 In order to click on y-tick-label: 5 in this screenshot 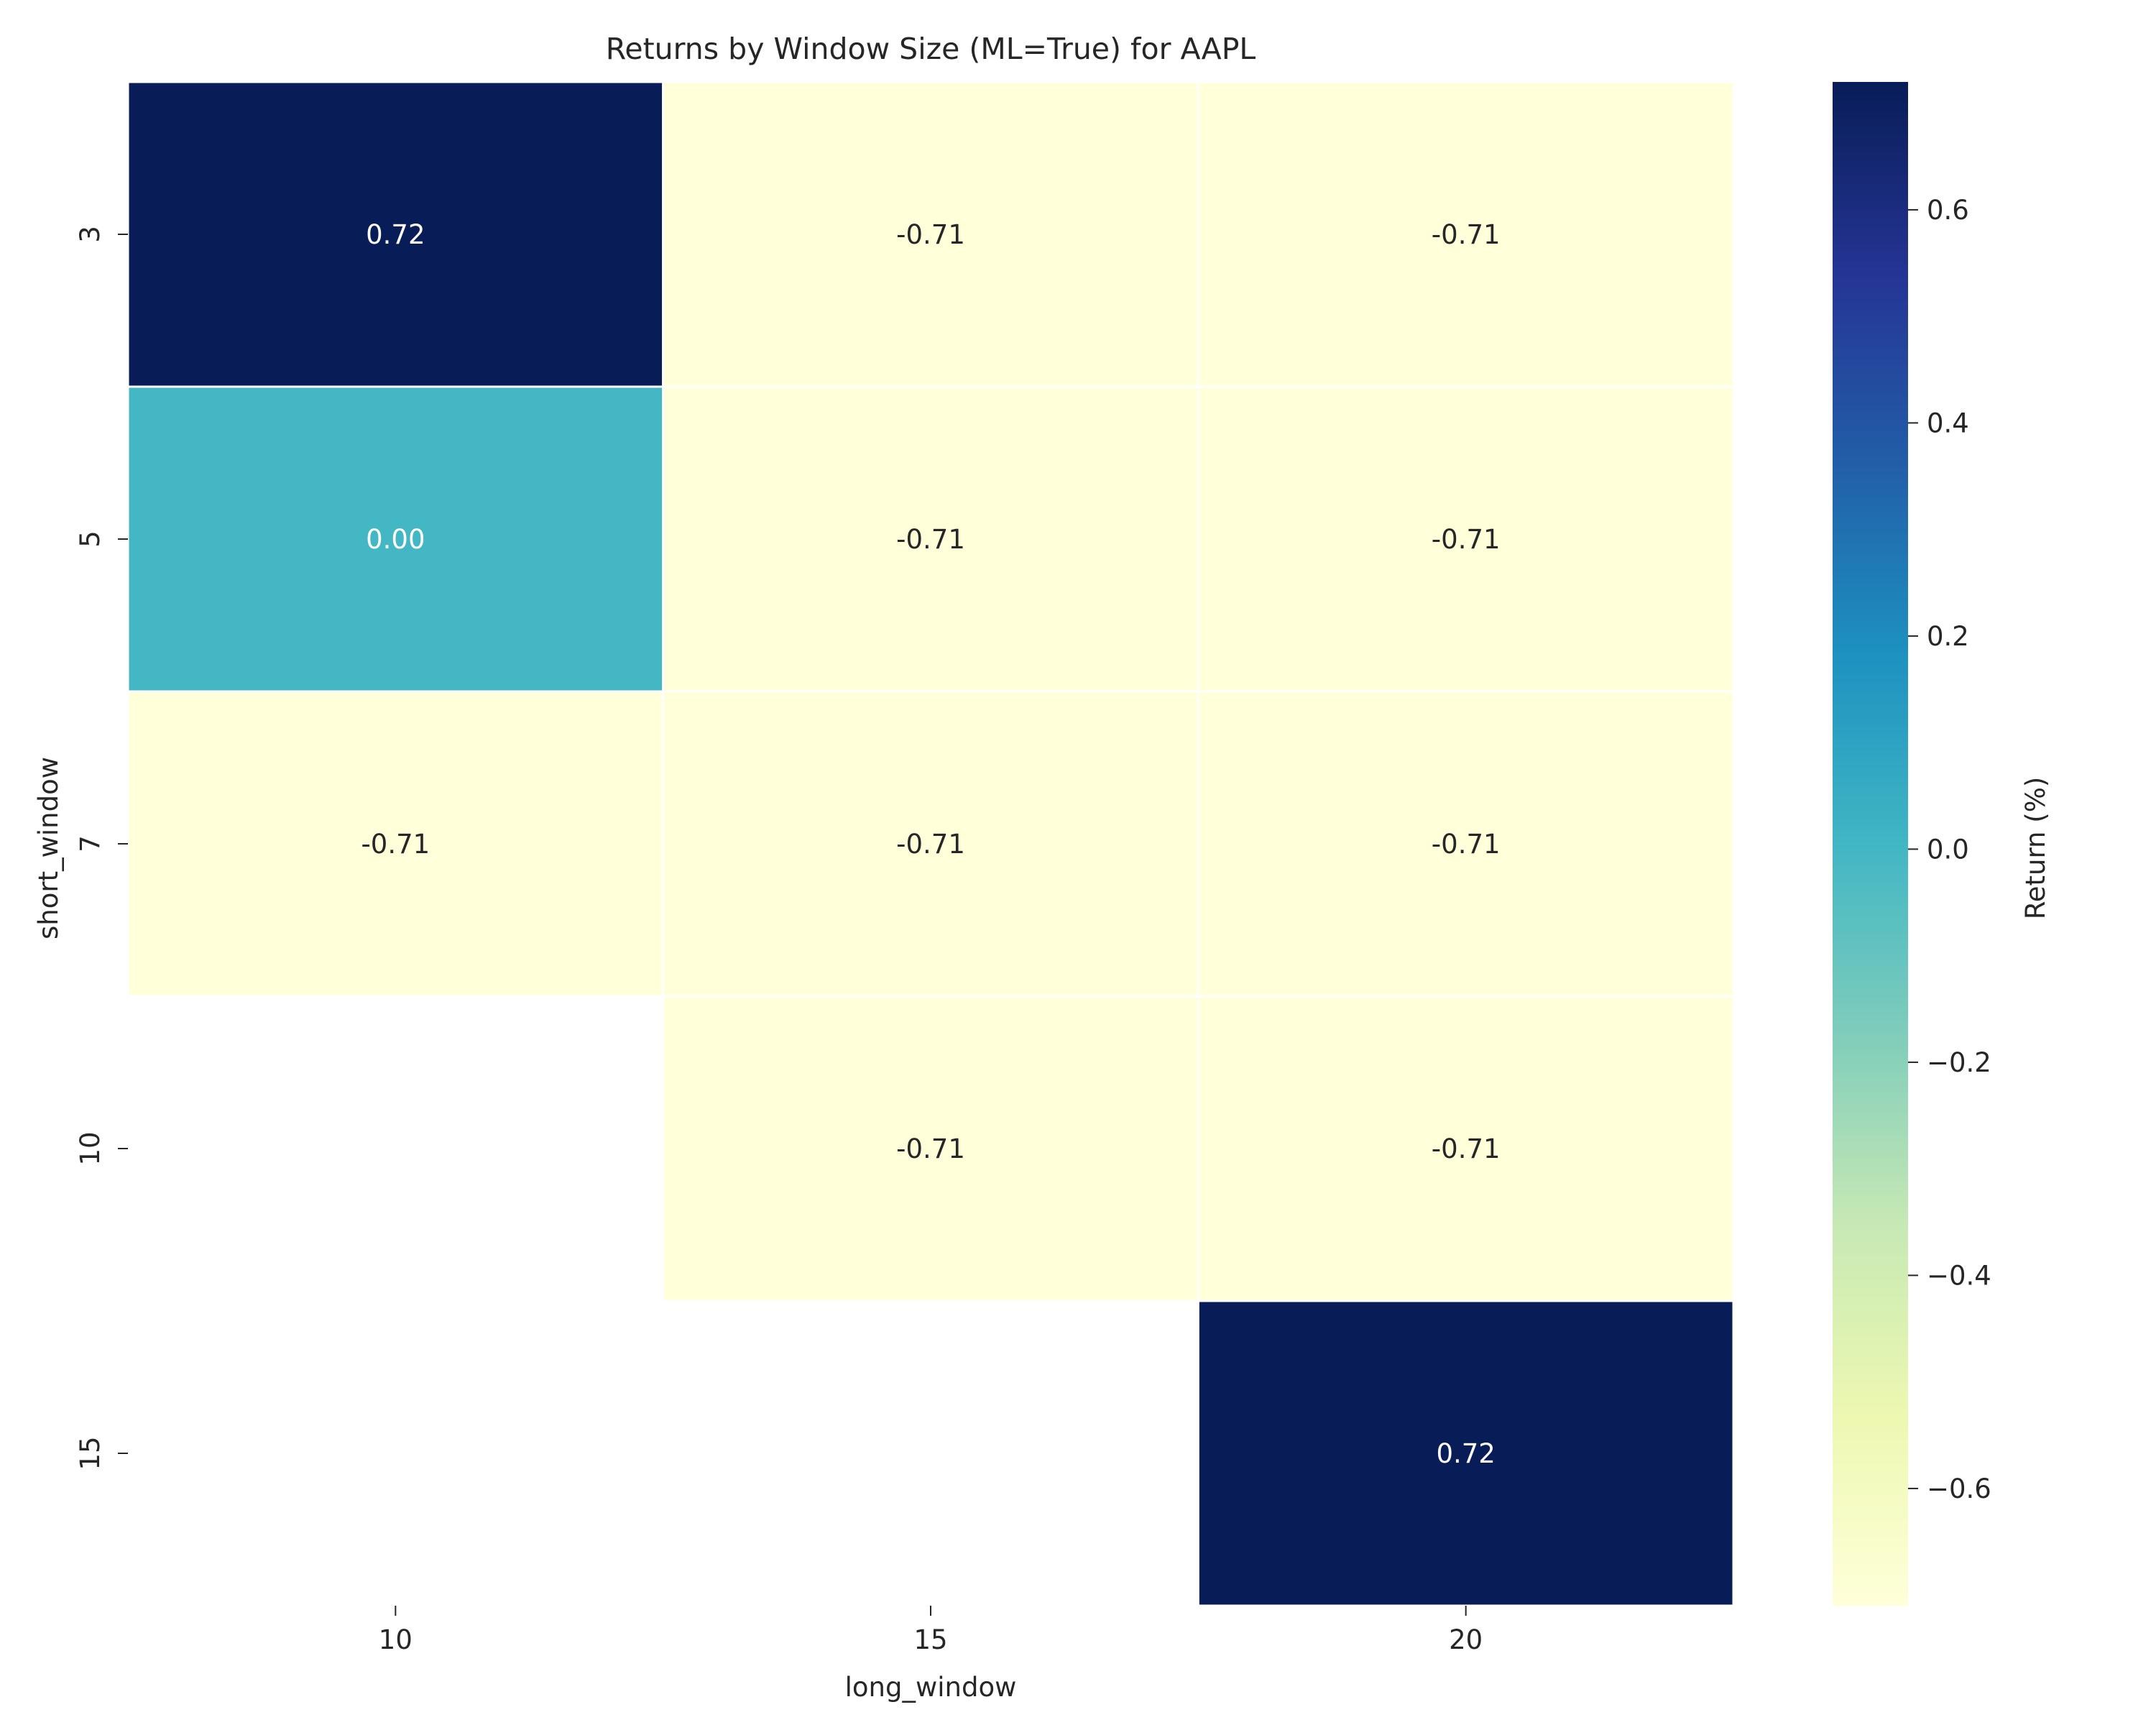, I will do `click(91, 539)`.